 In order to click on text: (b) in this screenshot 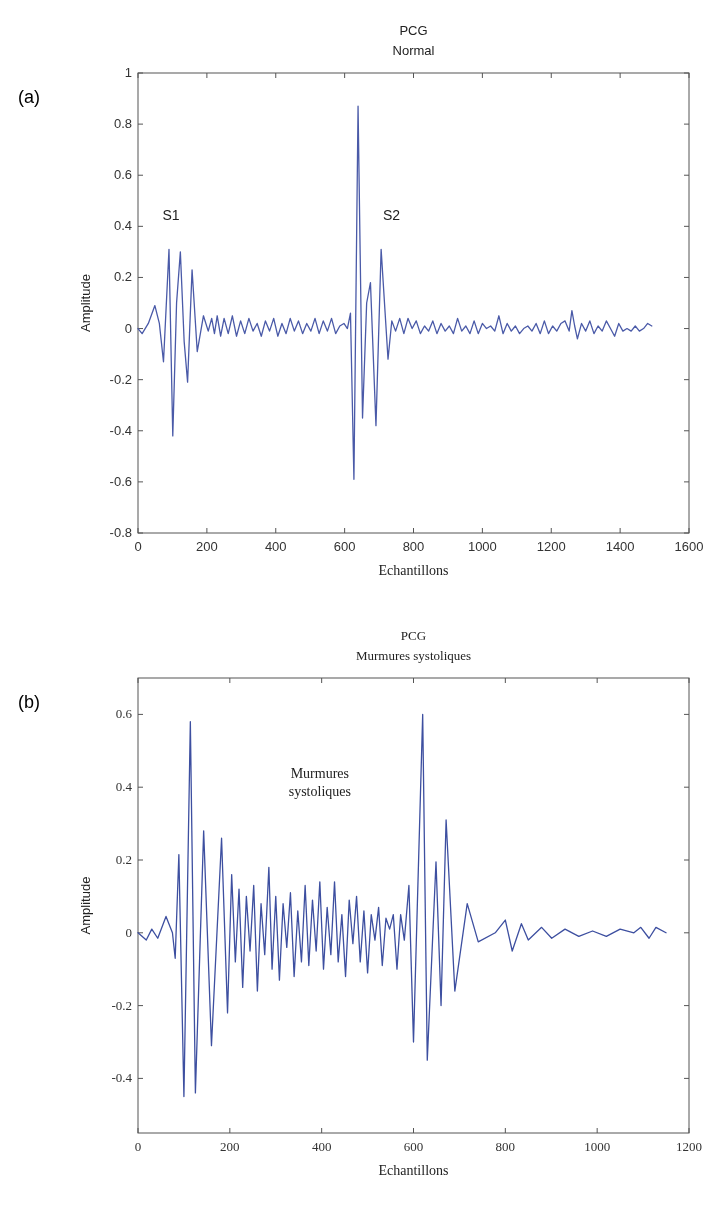, I will do `click(29, 702)`.